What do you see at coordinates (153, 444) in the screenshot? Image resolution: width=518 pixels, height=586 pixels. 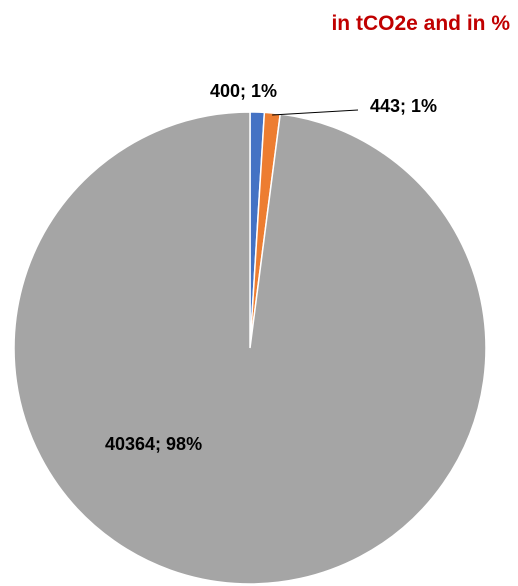 I see `data-label-3: 40364; 98%` at bounding box center [153, 444].